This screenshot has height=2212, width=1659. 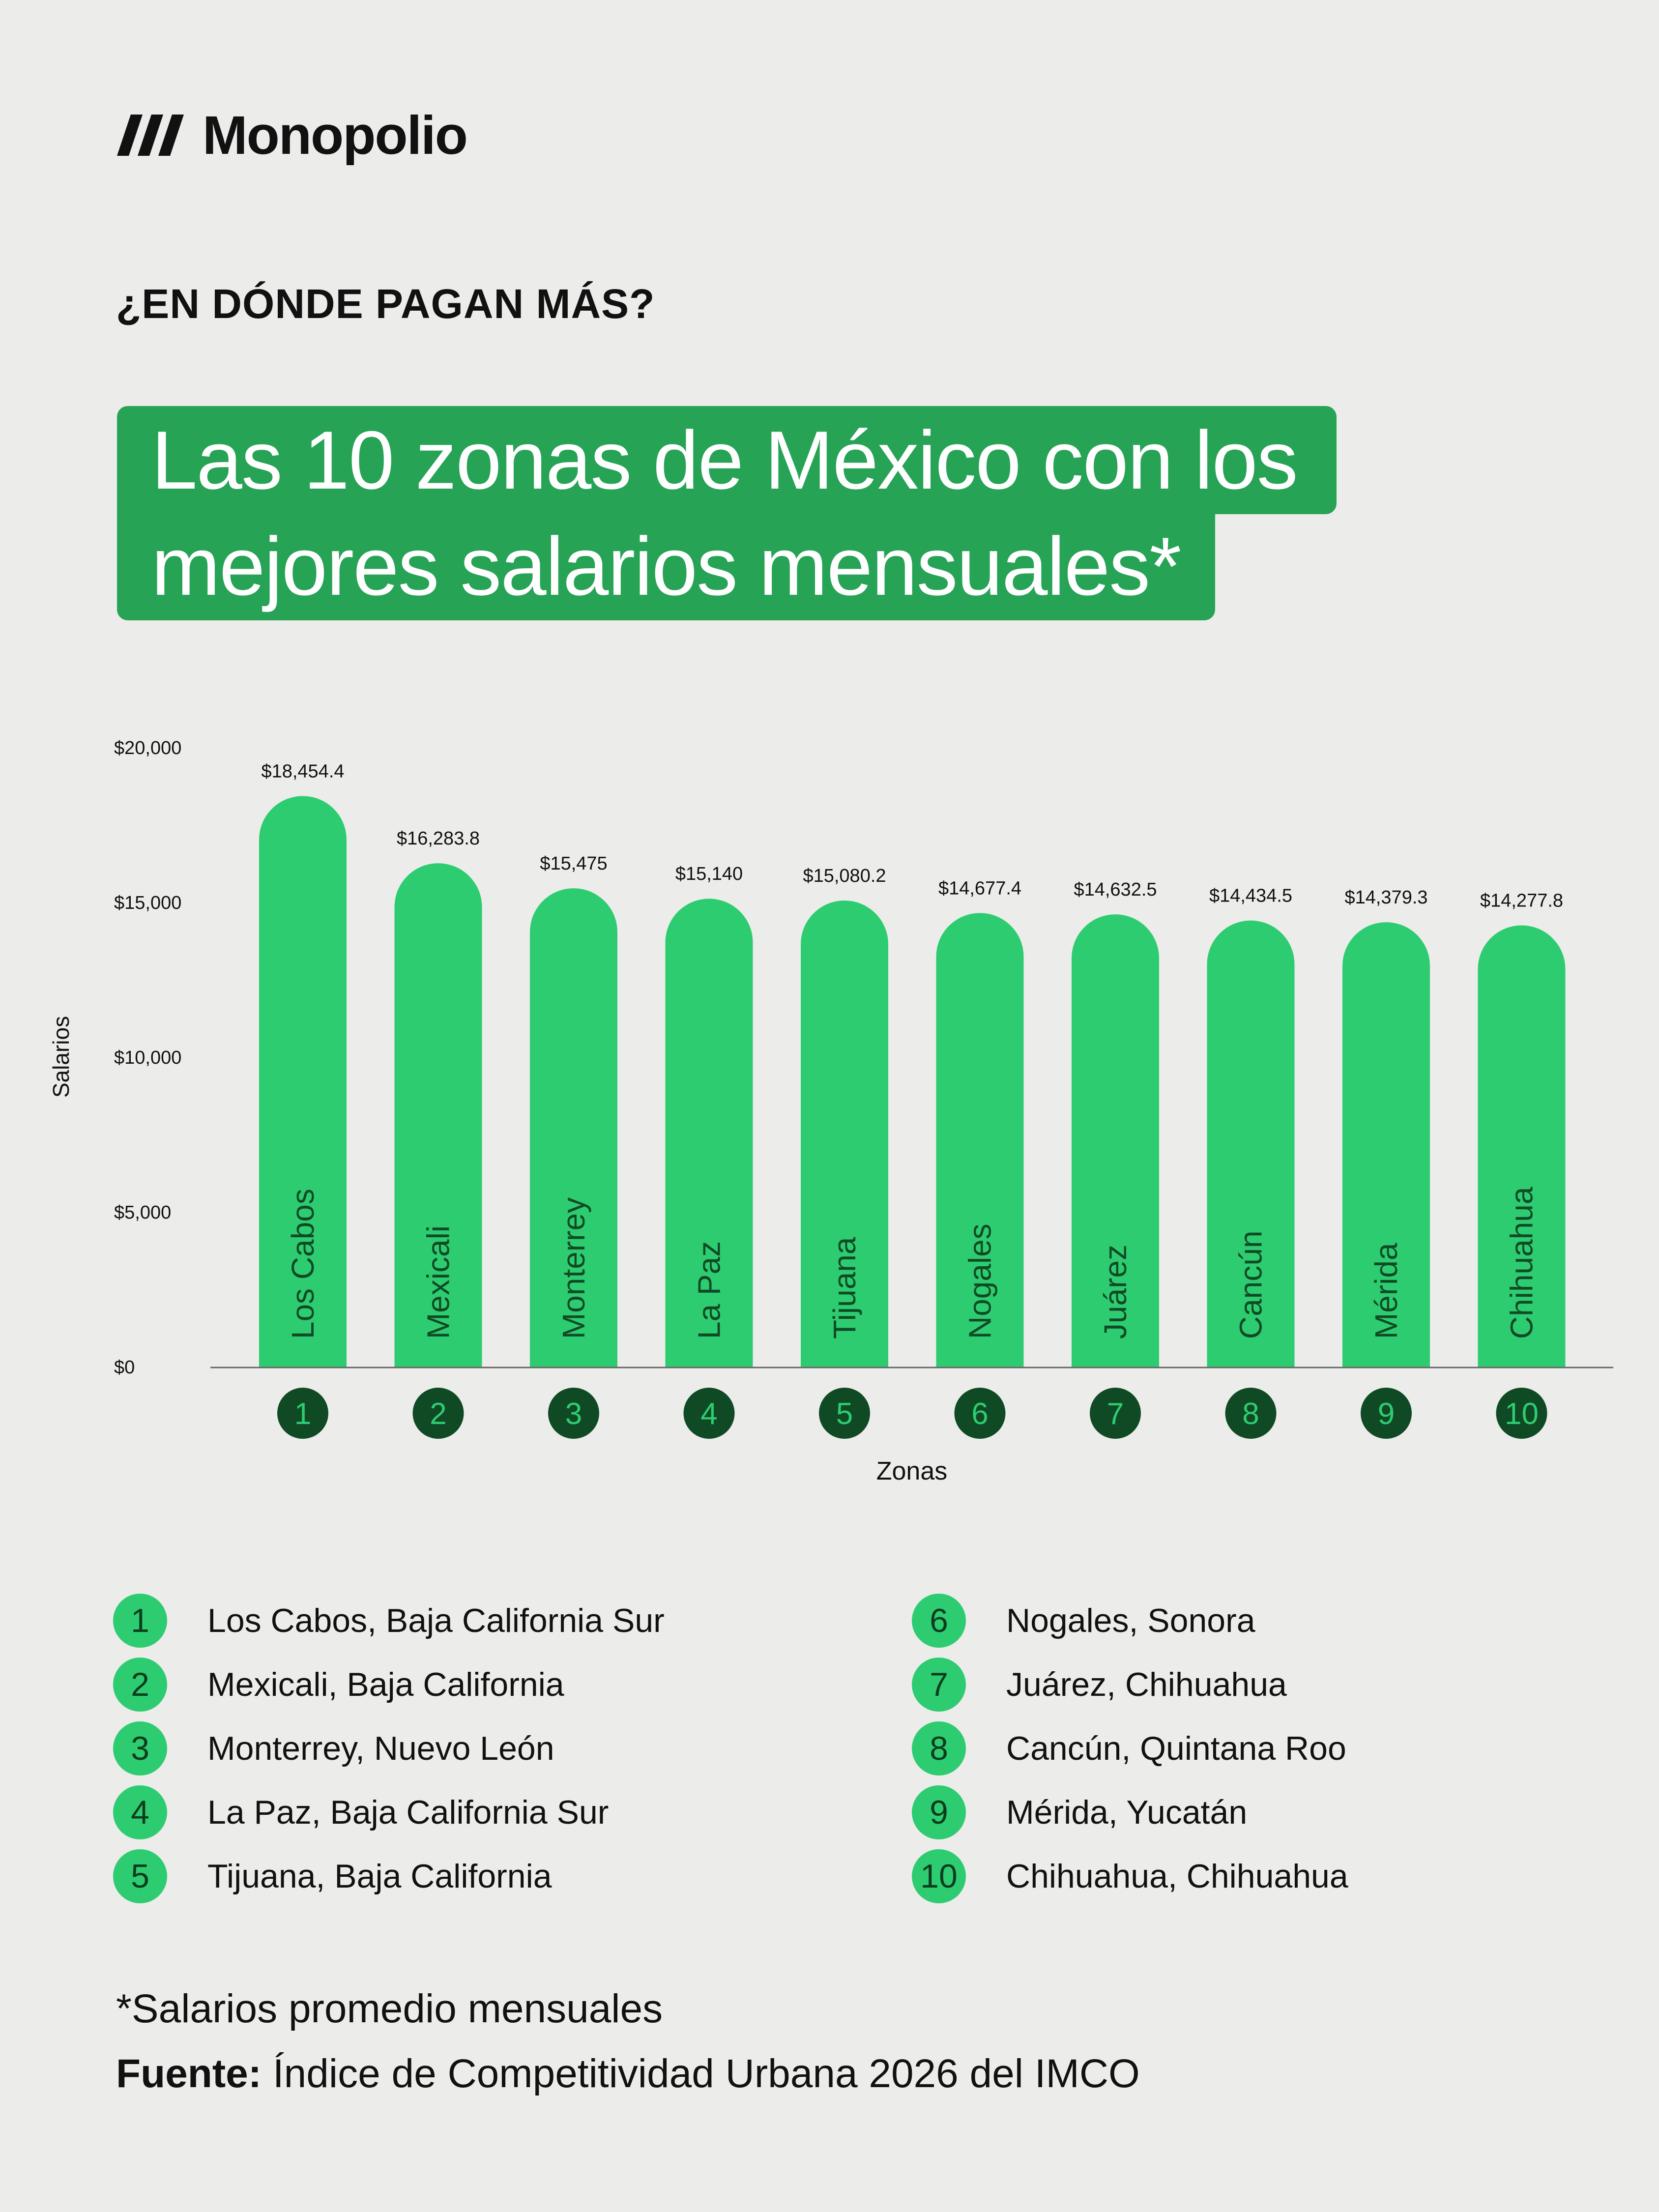 I want to click on rank-number: 9, so click(x=1387, y=1414).